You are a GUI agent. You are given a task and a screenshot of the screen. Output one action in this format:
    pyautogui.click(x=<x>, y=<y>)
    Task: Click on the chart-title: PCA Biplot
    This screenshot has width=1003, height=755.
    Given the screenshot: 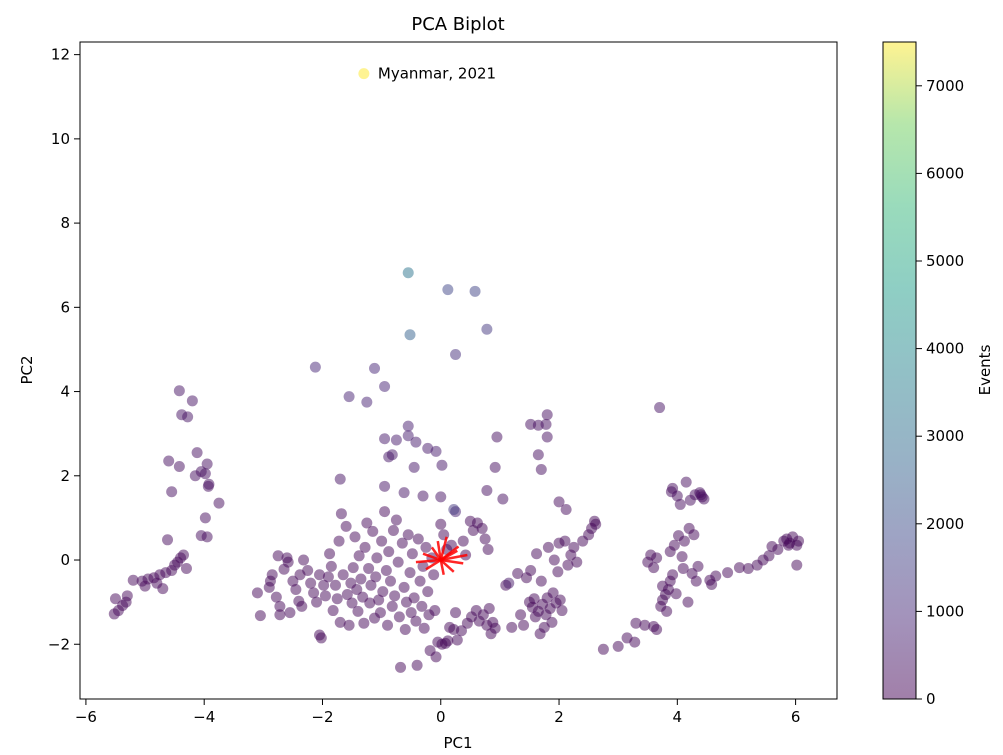 What is the action you would take?
    pyautogui.click(x=457, y=24)
    